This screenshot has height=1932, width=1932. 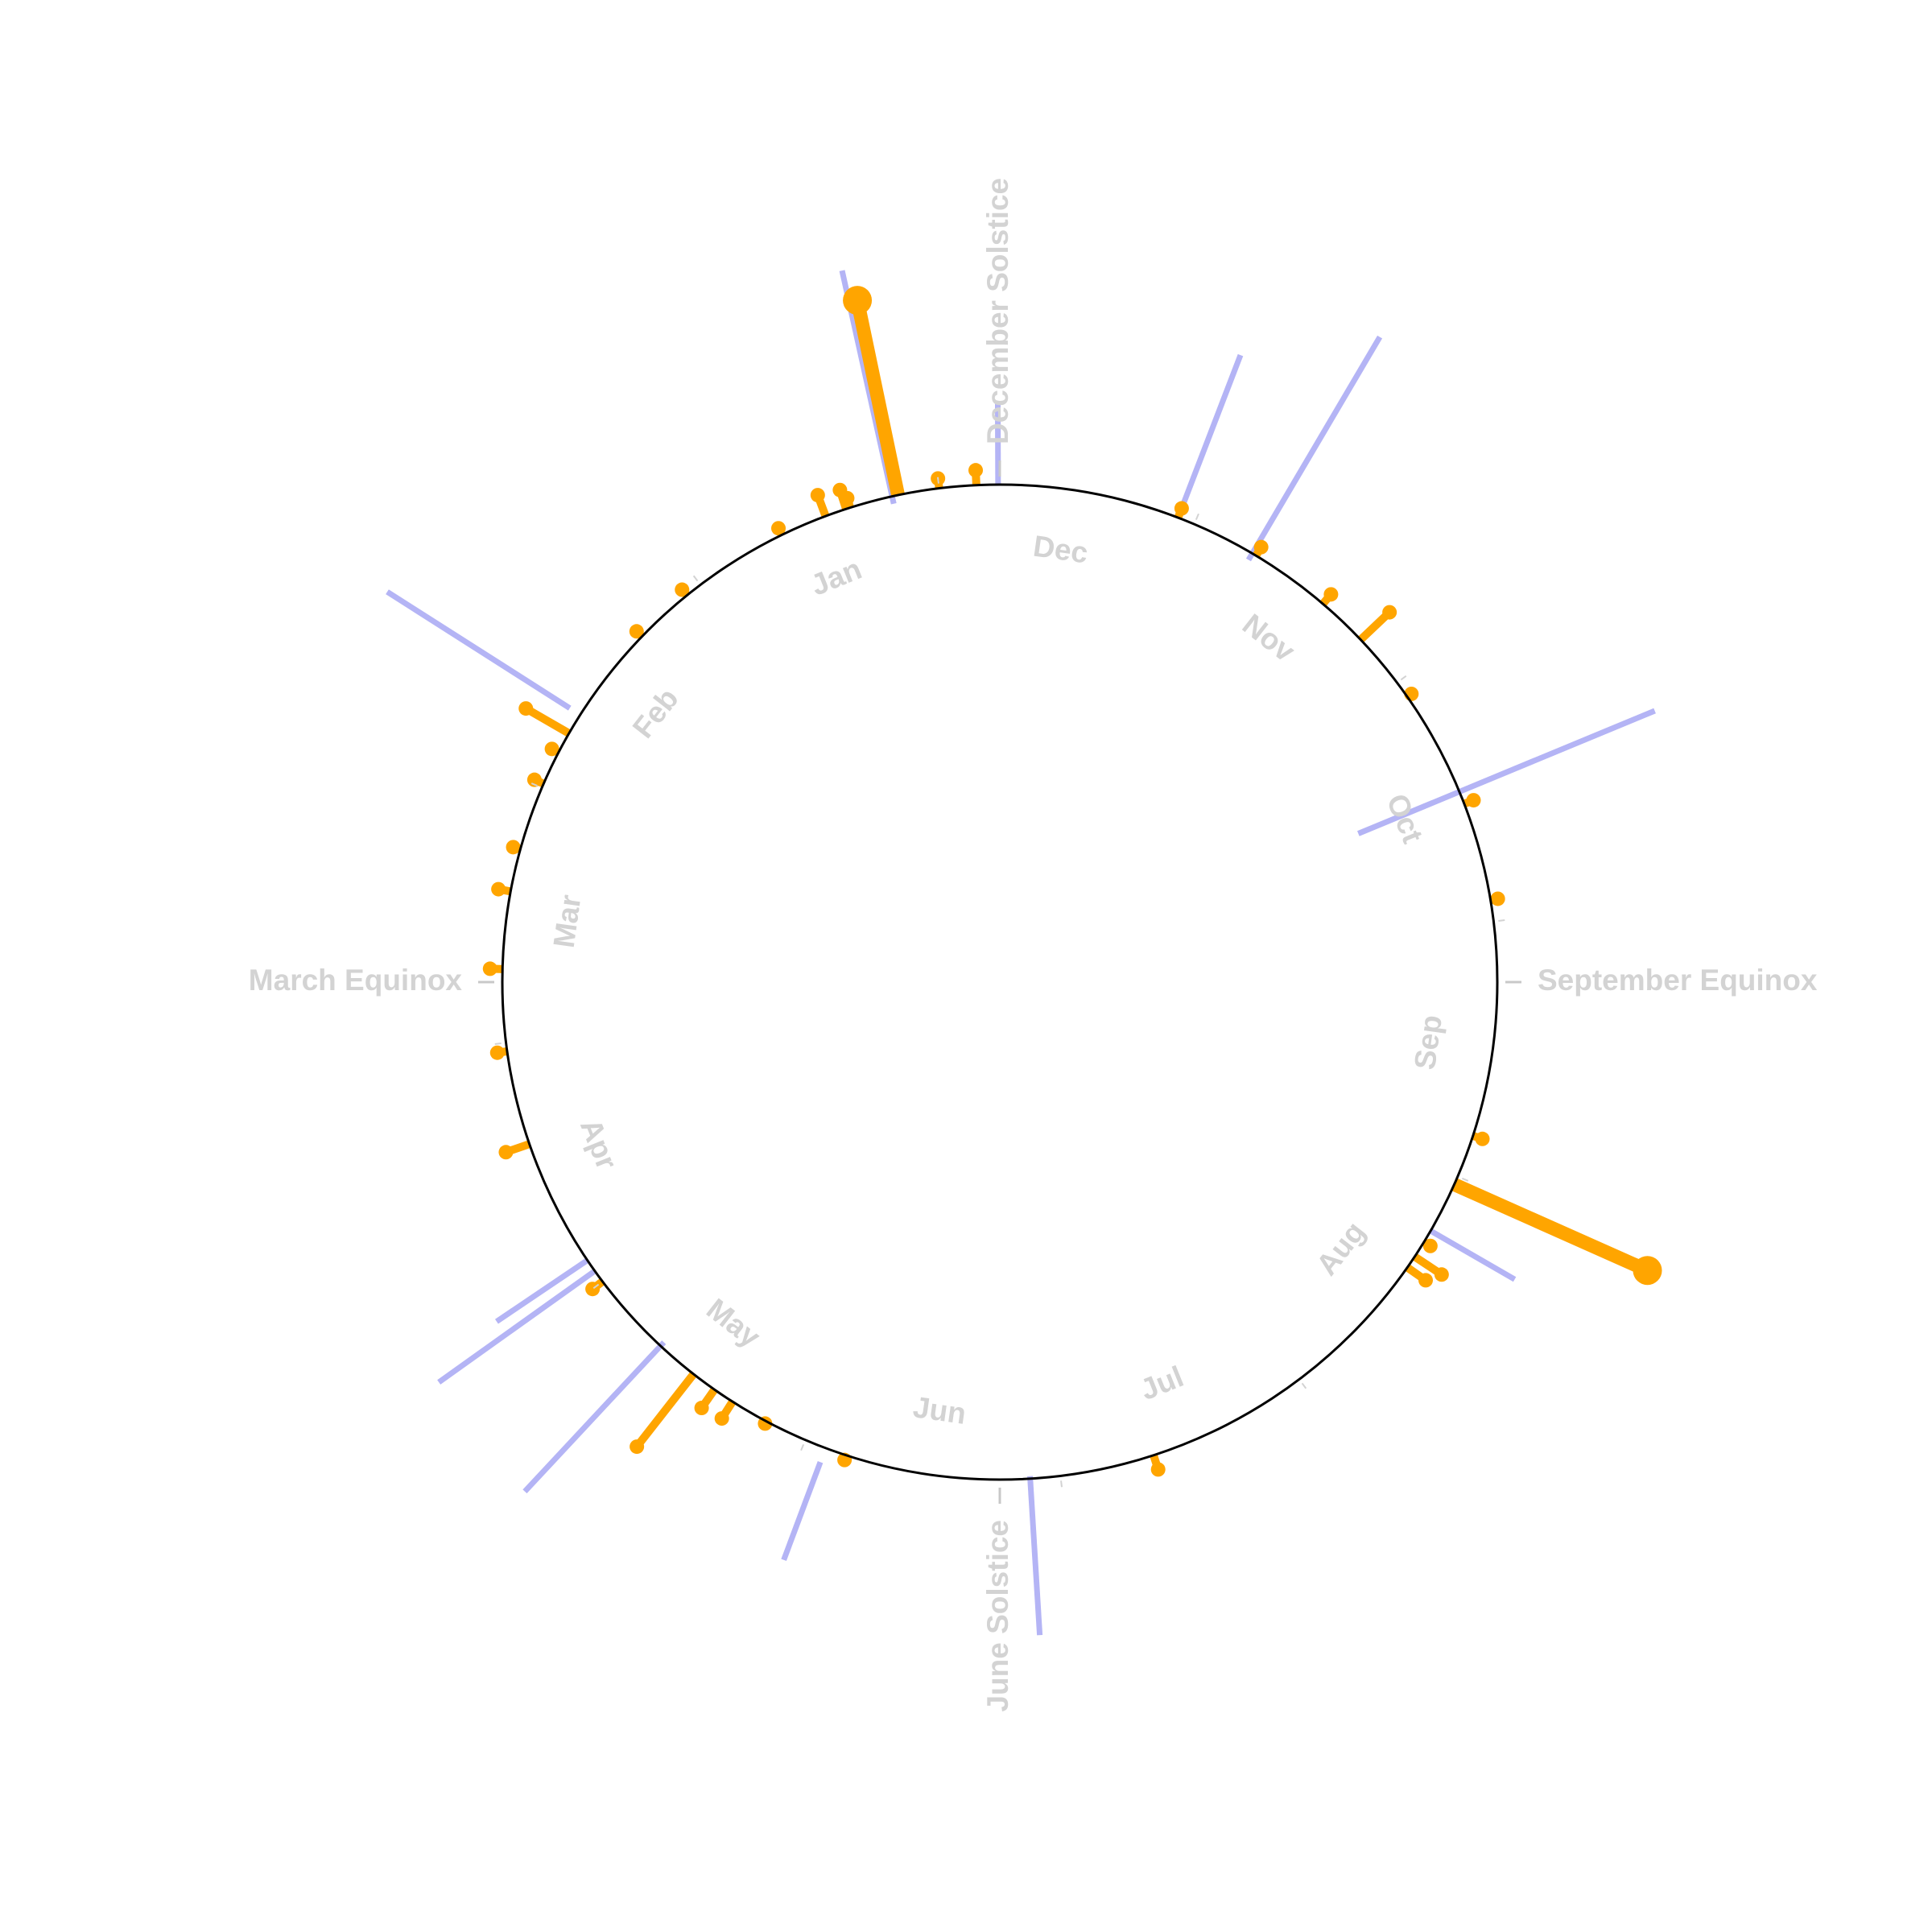 What do you see at coordinates (356, 980) in the screenshot?
I see `season-label-1: March Equinox` at bounding box center [356, 980].